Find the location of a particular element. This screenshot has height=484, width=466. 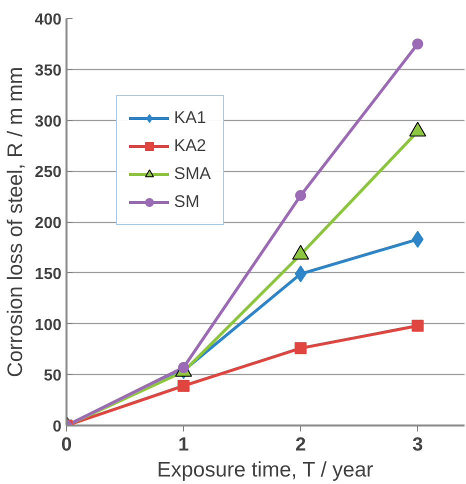

y-tick-label: 350 is located at coordinates (48, 71).